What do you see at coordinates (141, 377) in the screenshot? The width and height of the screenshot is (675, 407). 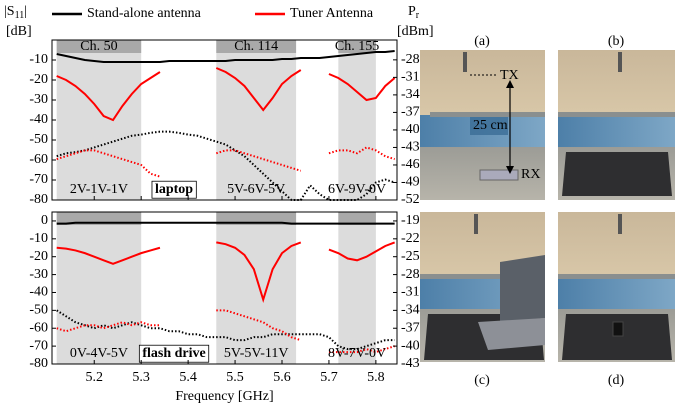 I see `x-tick-label: 5.3` at bounding box center [141, 377].